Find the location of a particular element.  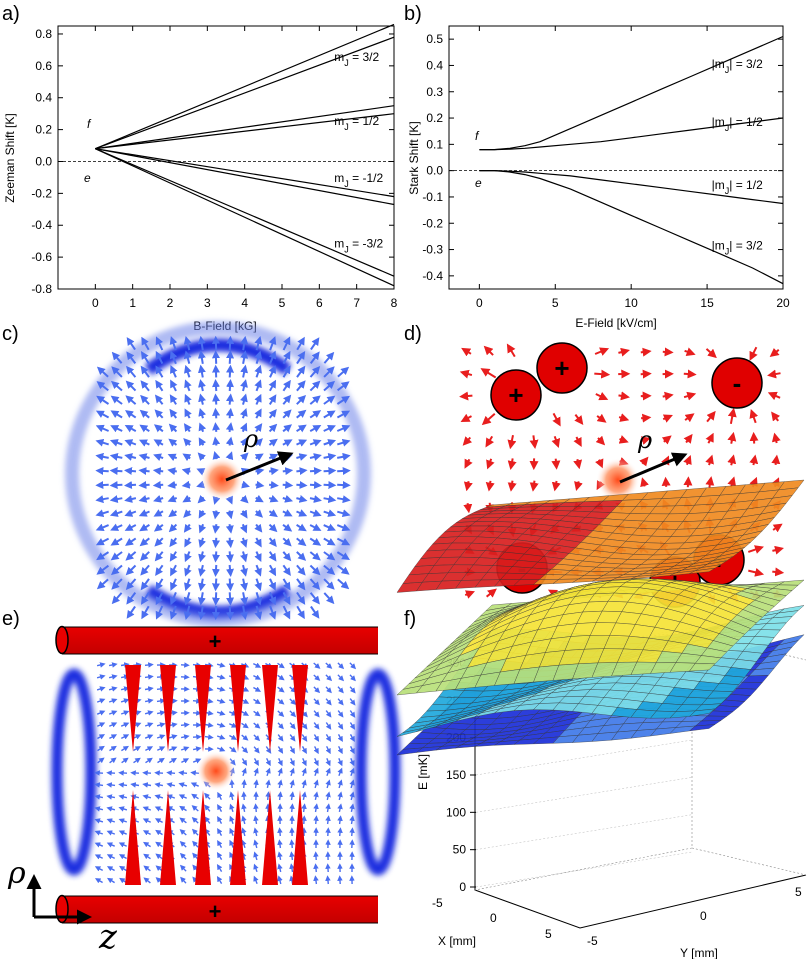

zeeman-xtick-label-0: 0 is located at coordinates (95, 303).